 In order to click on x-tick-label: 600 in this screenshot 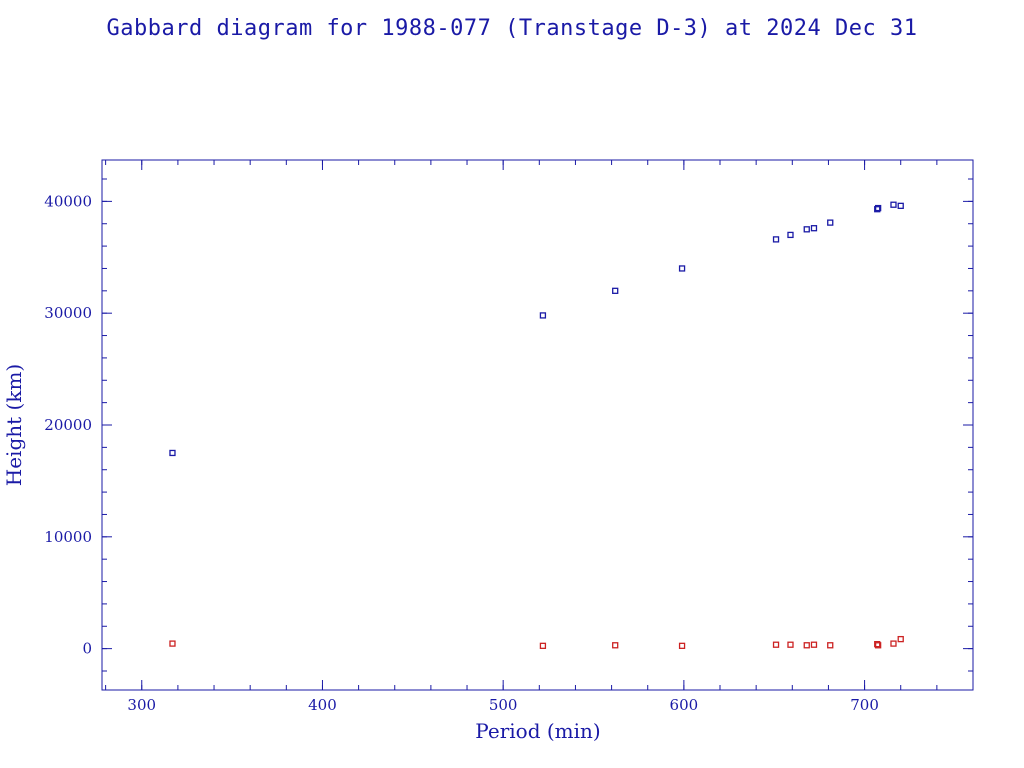, I will do `click(684, 705)`.